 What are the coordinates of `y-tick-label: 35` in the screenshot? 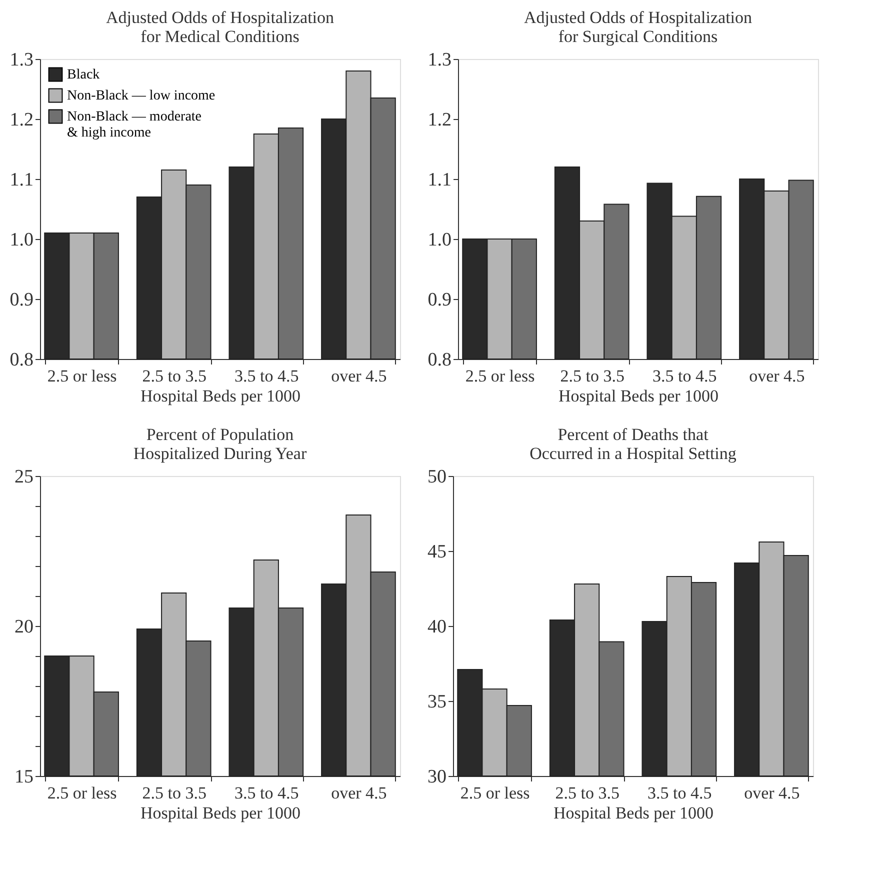 It's located at (437, 702).